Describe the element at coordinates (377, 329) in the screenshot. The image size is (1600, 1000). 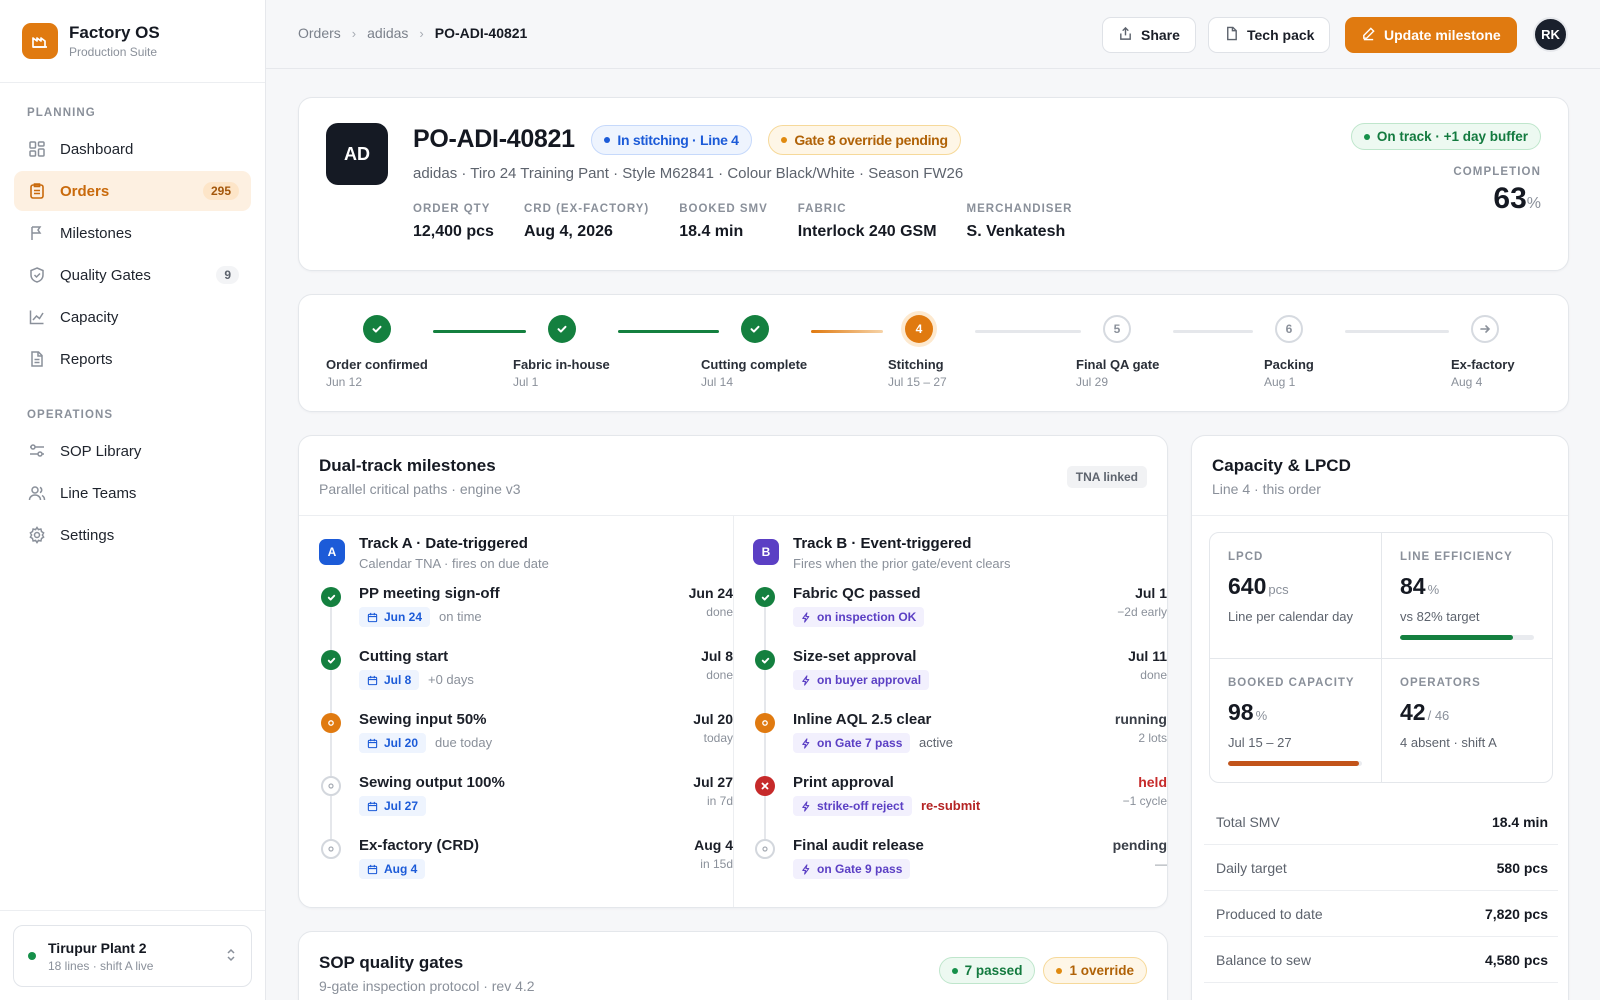
I see `step-order-confirmed` at that location.